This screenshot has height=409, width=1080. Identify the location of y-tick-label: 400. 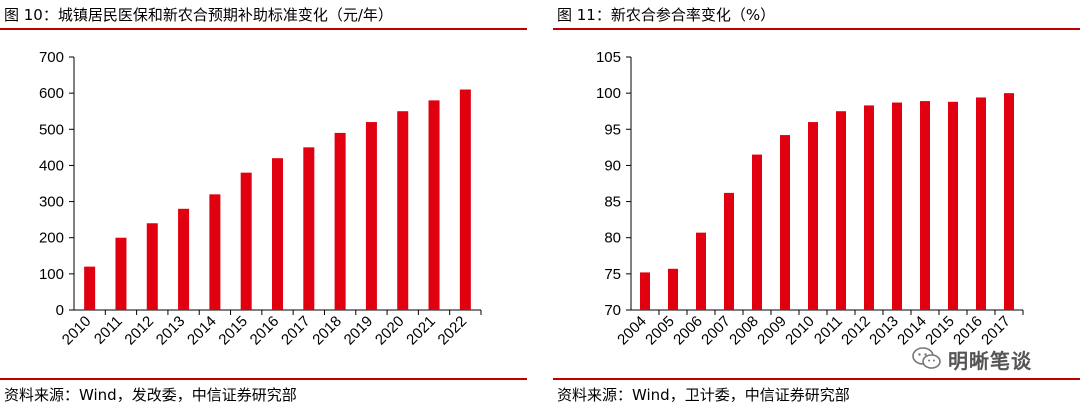
(51, 165).